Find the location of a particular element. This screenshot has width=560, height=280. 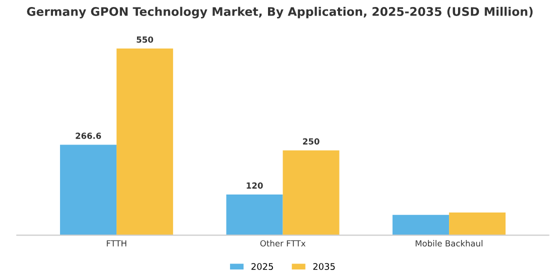

x-tick-label: FTTH is located at coordinates (116, 243).